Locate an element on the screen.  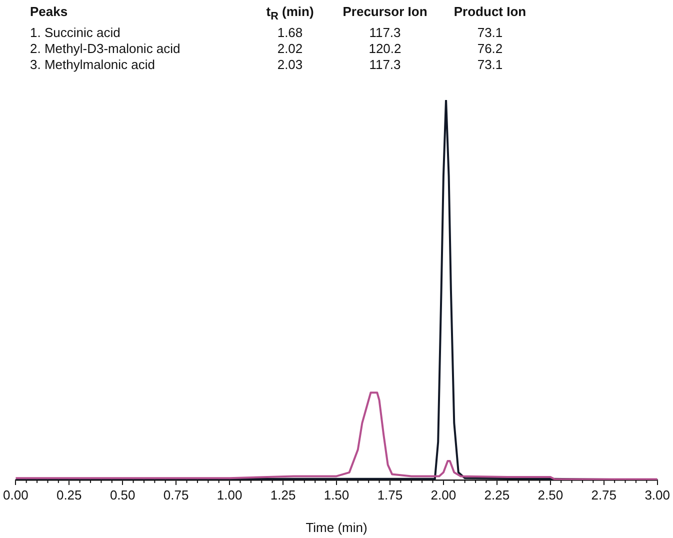
x-tick-label: 3.00 is located at coordinates (657, 494).